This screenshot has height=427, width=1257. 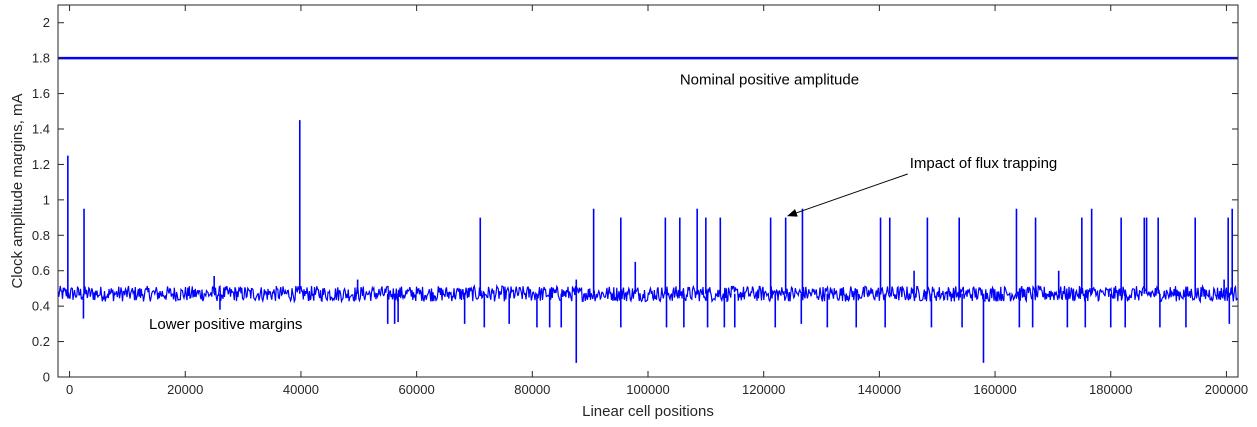 I want to click on y-tick-label-3: 0.6, so click(x=41, y=270).